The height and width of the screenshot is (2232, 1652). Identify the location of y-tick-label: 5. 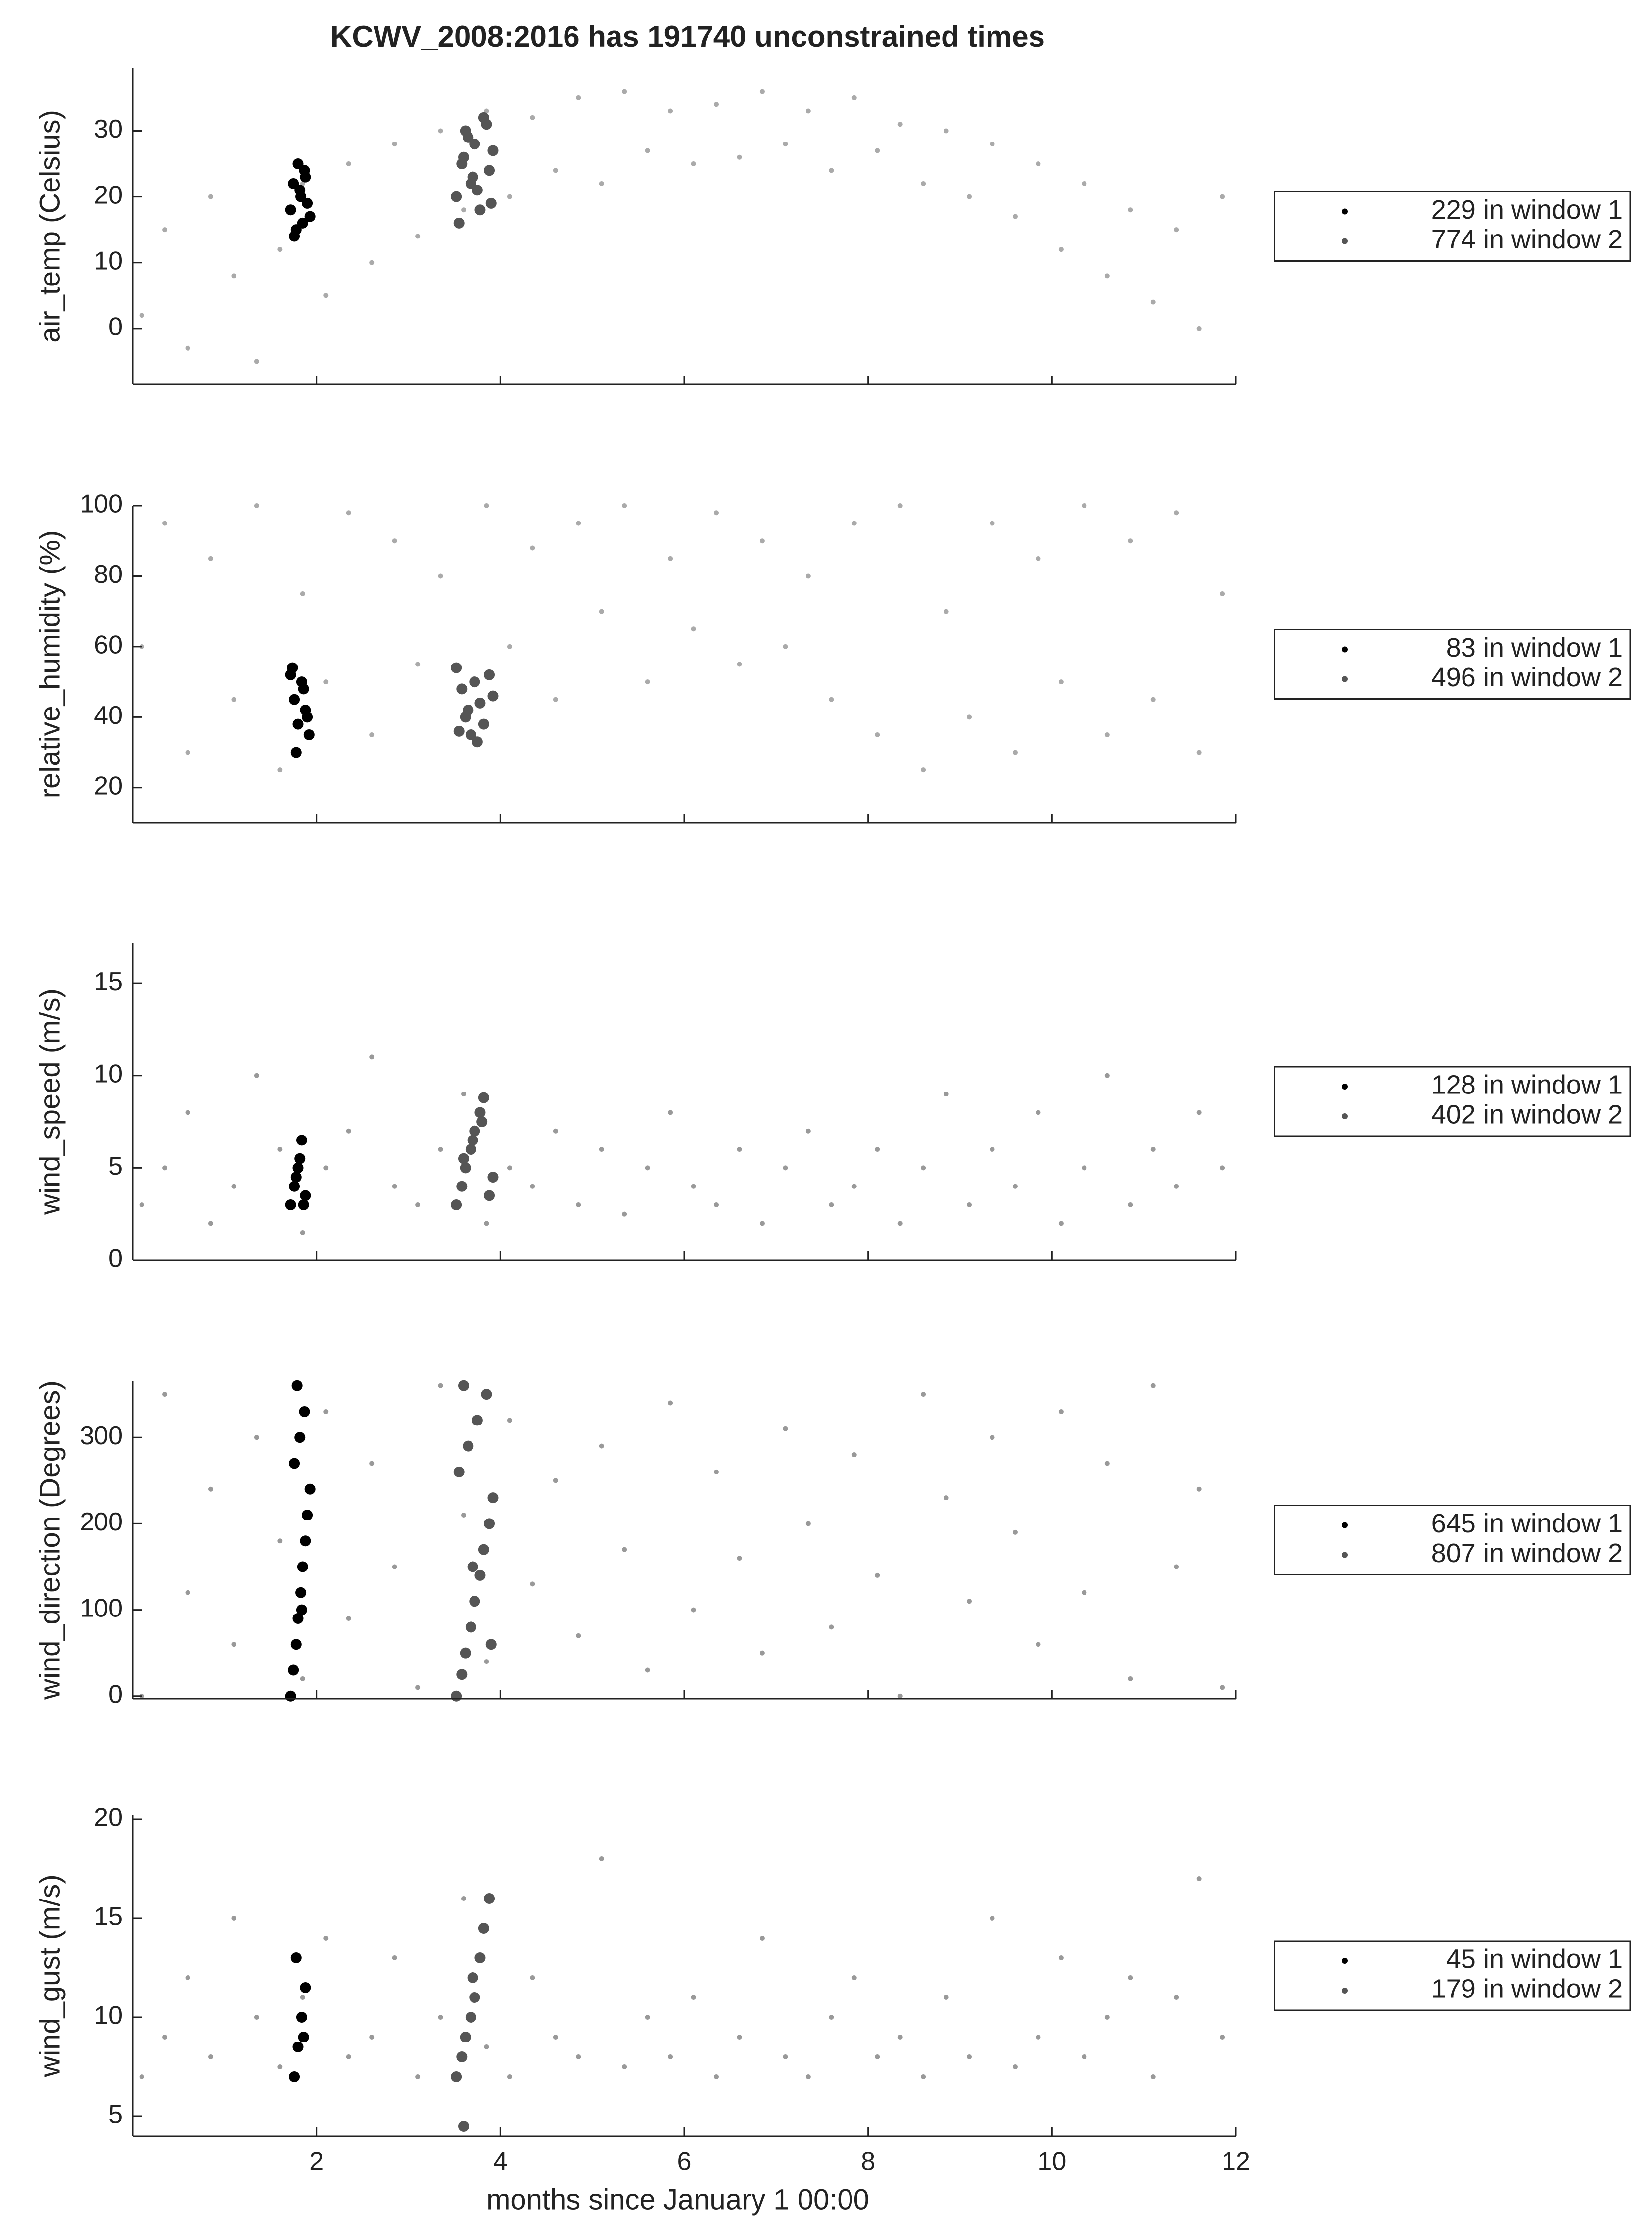
(116, 2114).